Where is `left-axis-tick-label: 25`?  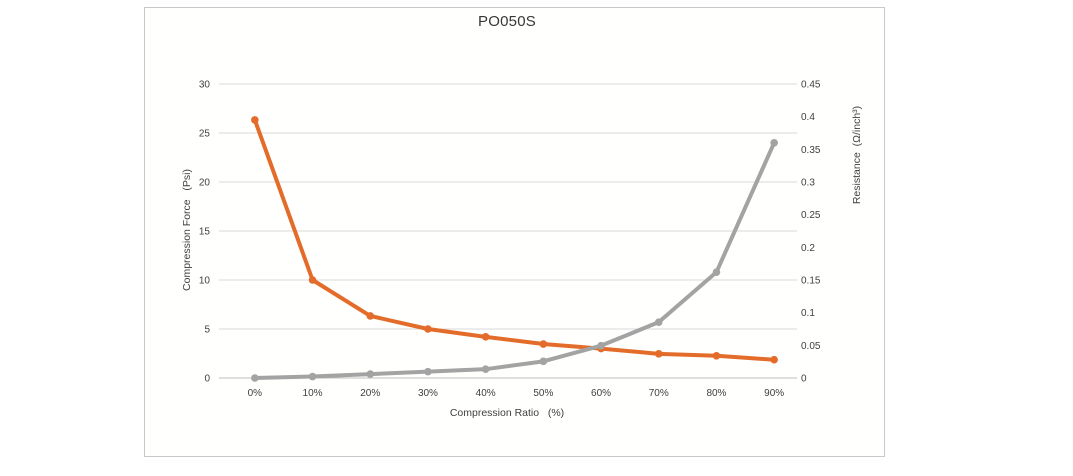 left-axis-tick-label: 25 is located at coordinates (205, 134).